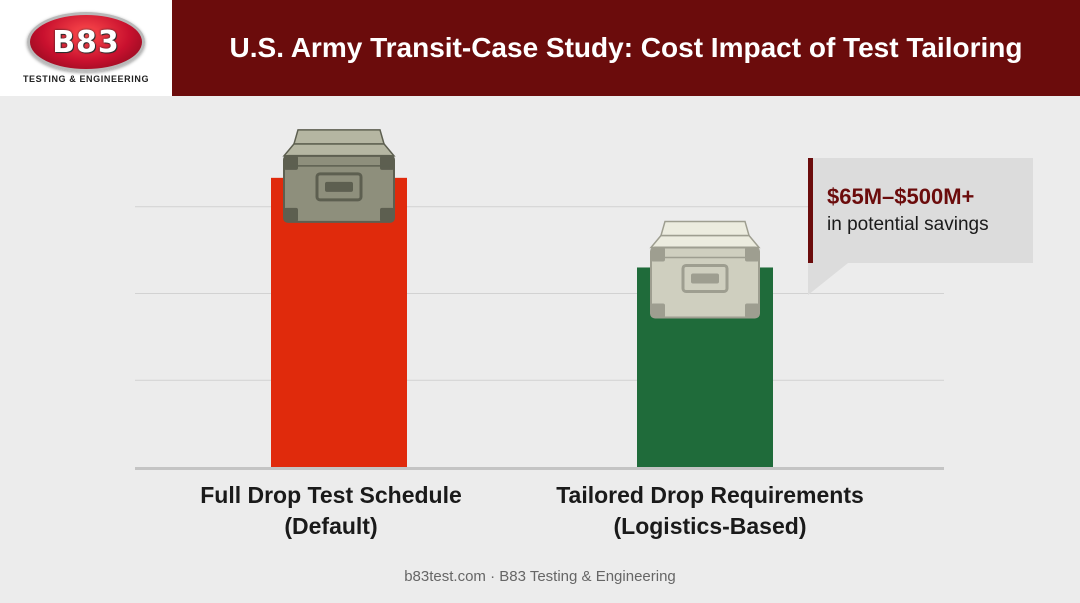  I want to click on category-label-line: Full Drop Test Schedule, so click(331, 495).